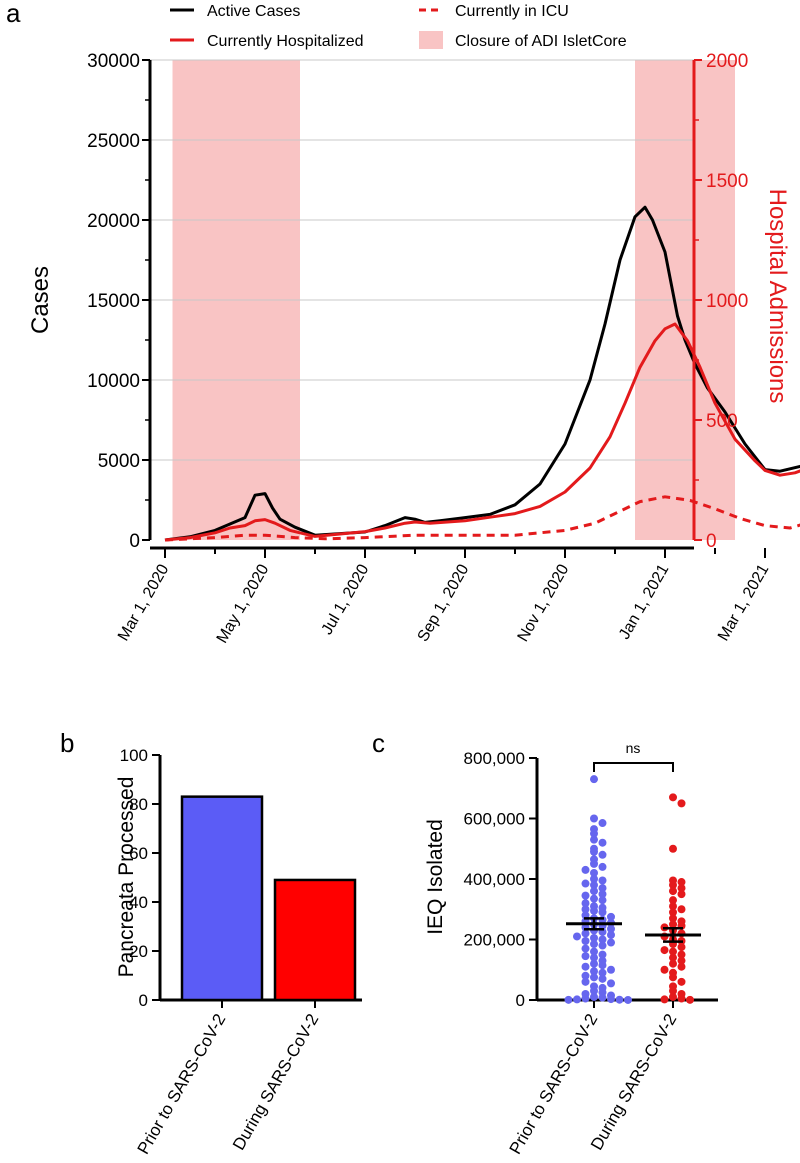 The width and height of the screenshot is (800, 1163). I want to click on significance-bracket: ns, so click(633, 756).